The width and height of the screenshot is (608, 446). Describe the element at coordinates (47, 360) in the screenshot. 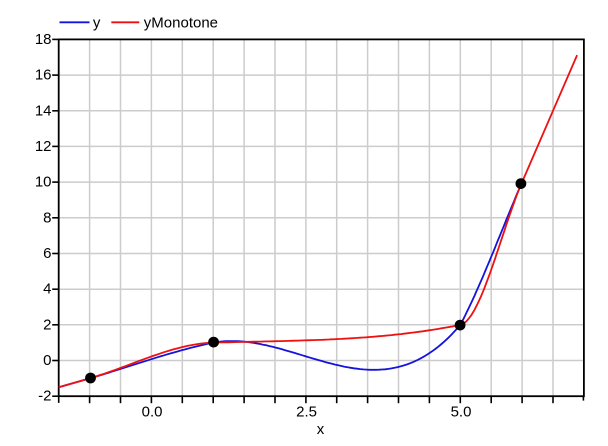

I see `svg-text: 0` at that location.